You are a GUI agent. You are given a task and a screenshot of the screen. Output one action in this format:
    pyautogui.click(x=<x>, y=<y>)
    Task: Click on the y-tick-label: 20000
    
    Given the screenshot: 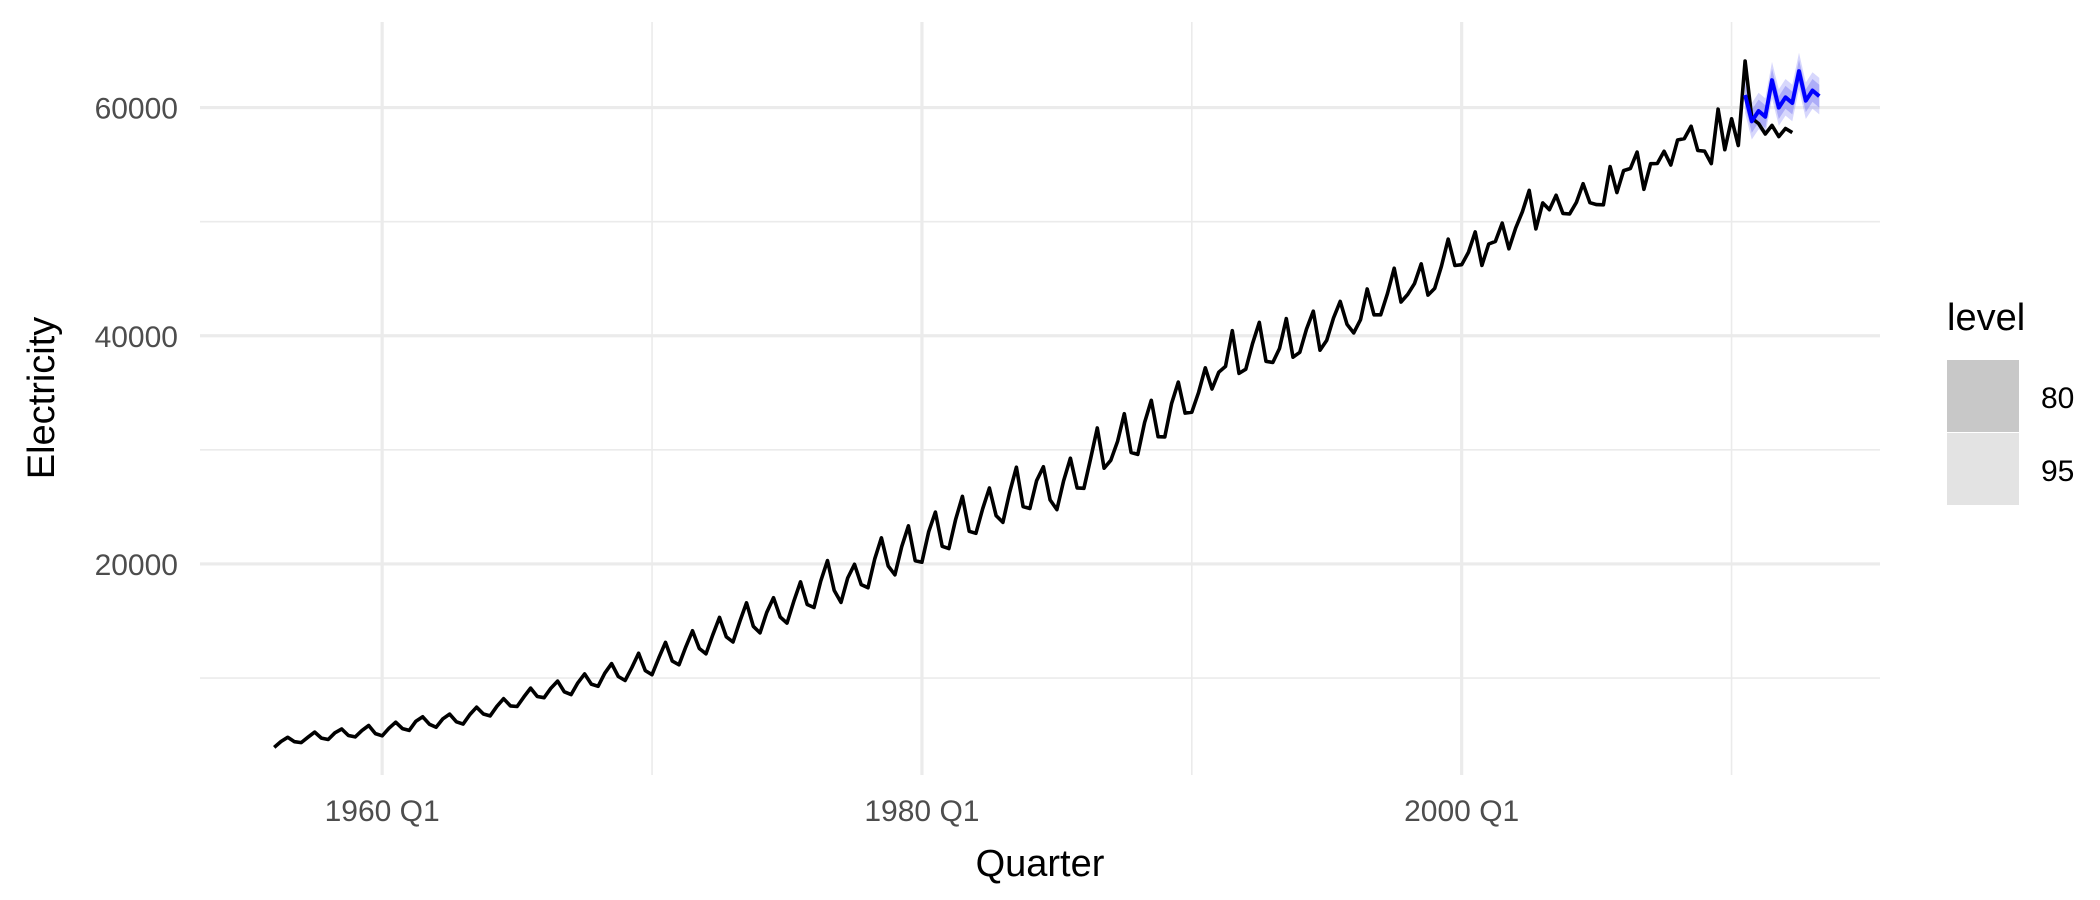 What is the action you would take?
    pyautogui.click(x=136, y=565)
    